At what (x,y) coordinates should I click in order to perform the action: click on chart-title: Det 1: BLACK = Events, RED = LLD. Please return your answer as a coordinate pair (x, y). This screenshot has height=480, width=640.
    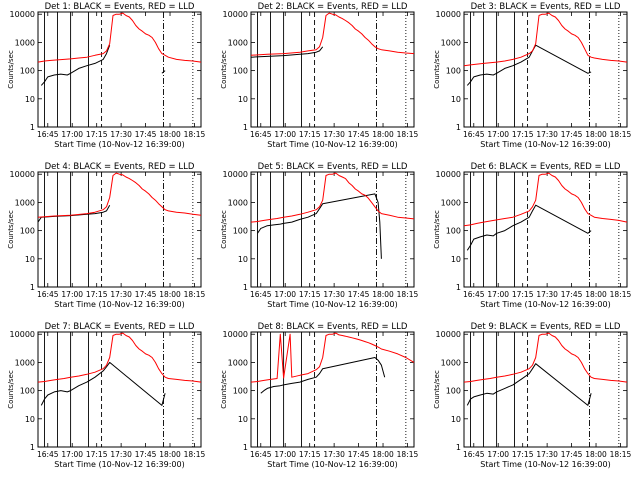
    Looking at the image, I should click on (120, 7).